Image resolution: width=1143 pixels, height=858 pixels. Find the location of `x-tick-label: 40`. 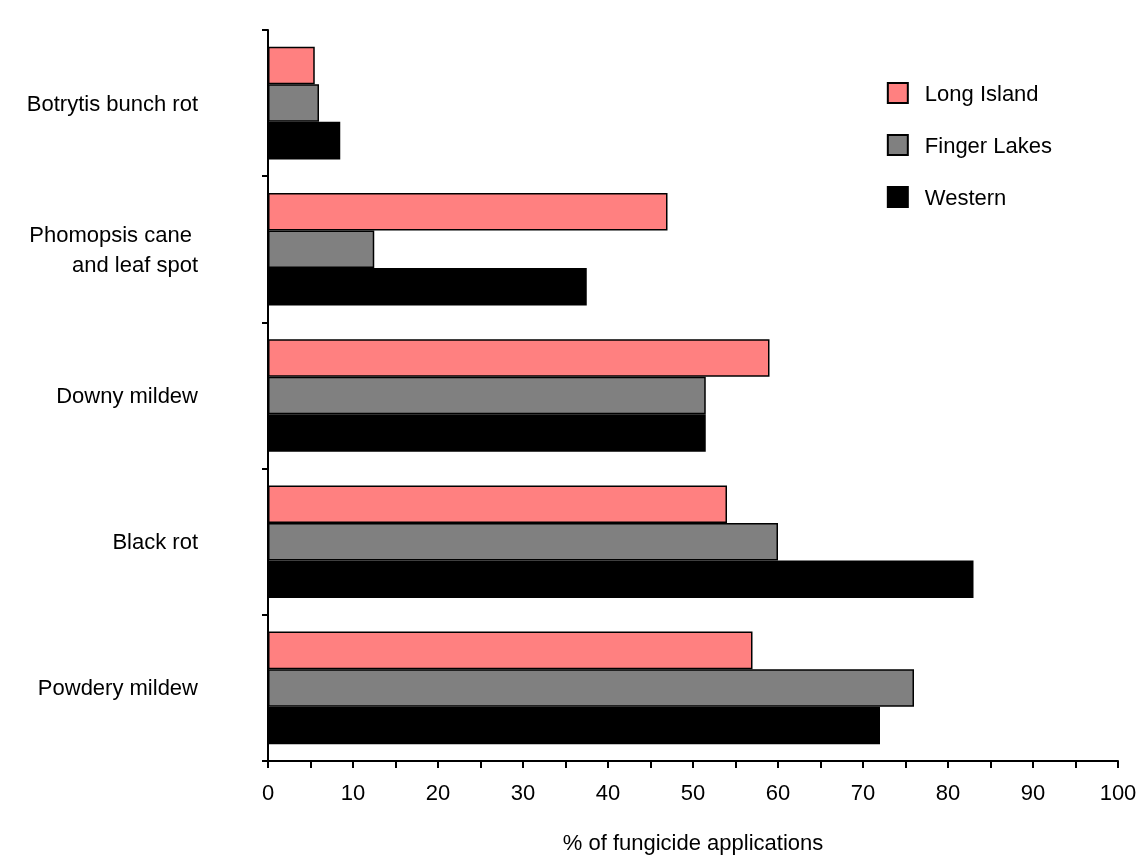

x-tick-label: 40 is located at coordinates (608, 792).